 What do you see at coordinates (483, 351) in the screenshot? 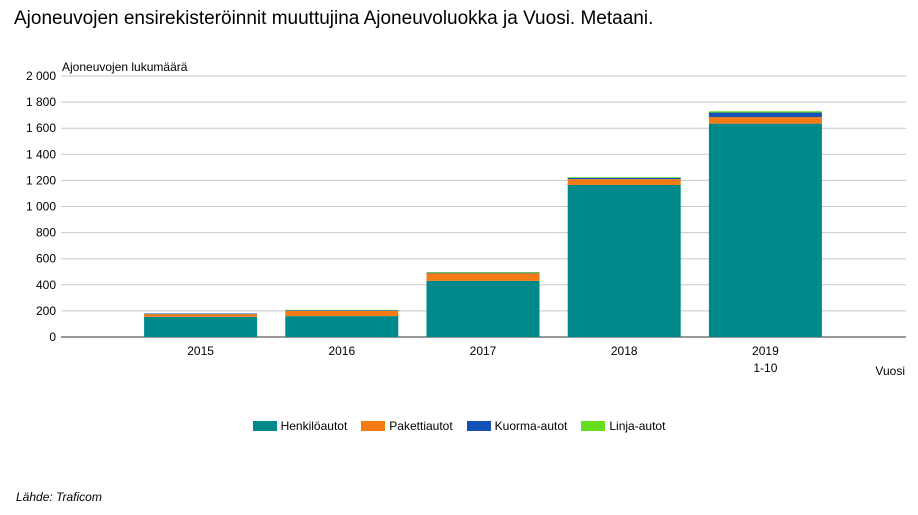
I see `x-tick-label: 2017` at bounding box center [483, 351].